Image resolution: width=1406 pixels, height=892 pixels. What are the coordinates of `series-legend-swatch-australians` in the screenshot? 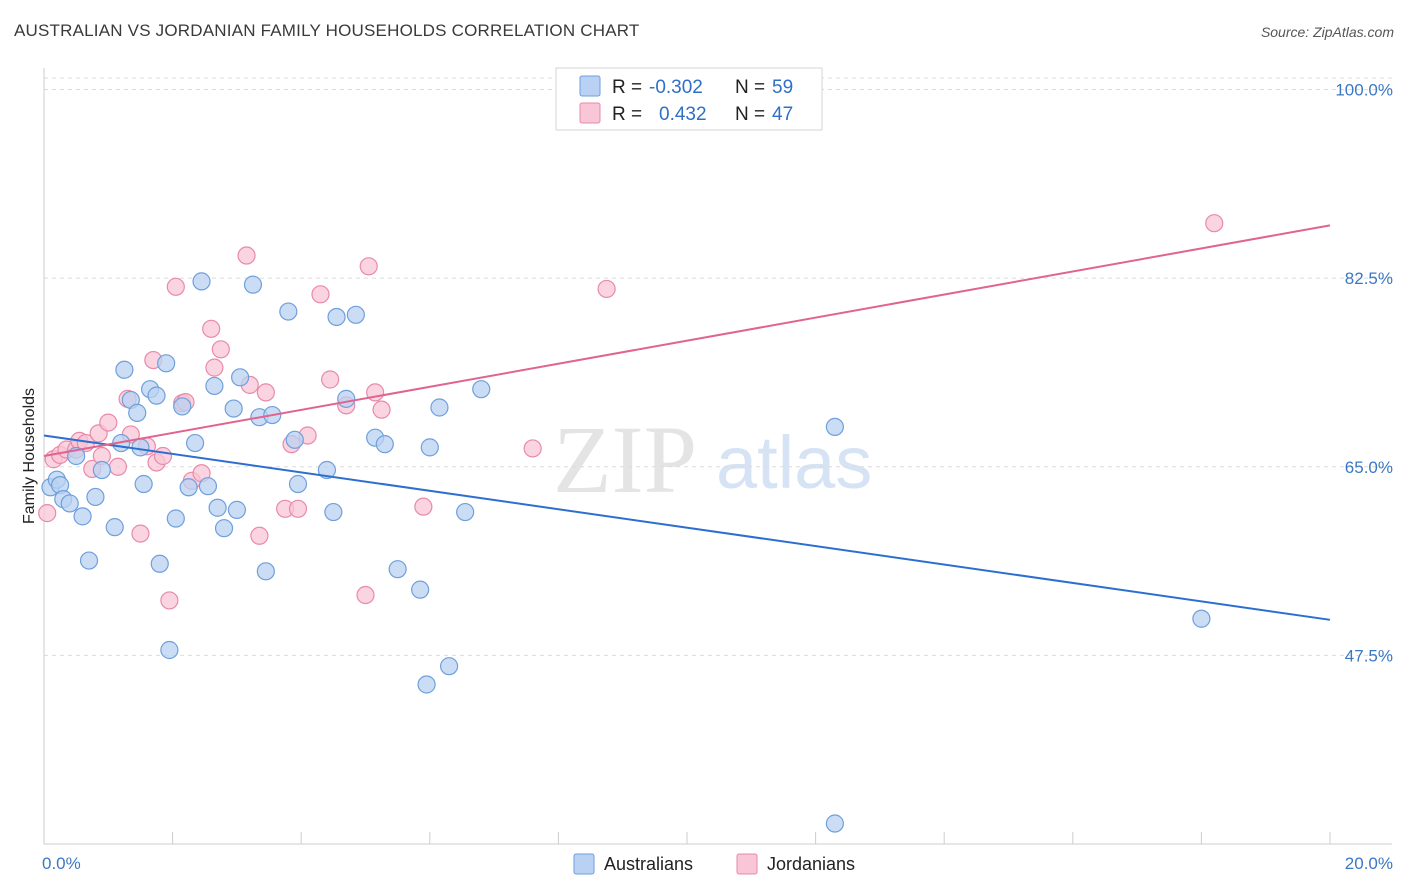 It's located at (584, 864).